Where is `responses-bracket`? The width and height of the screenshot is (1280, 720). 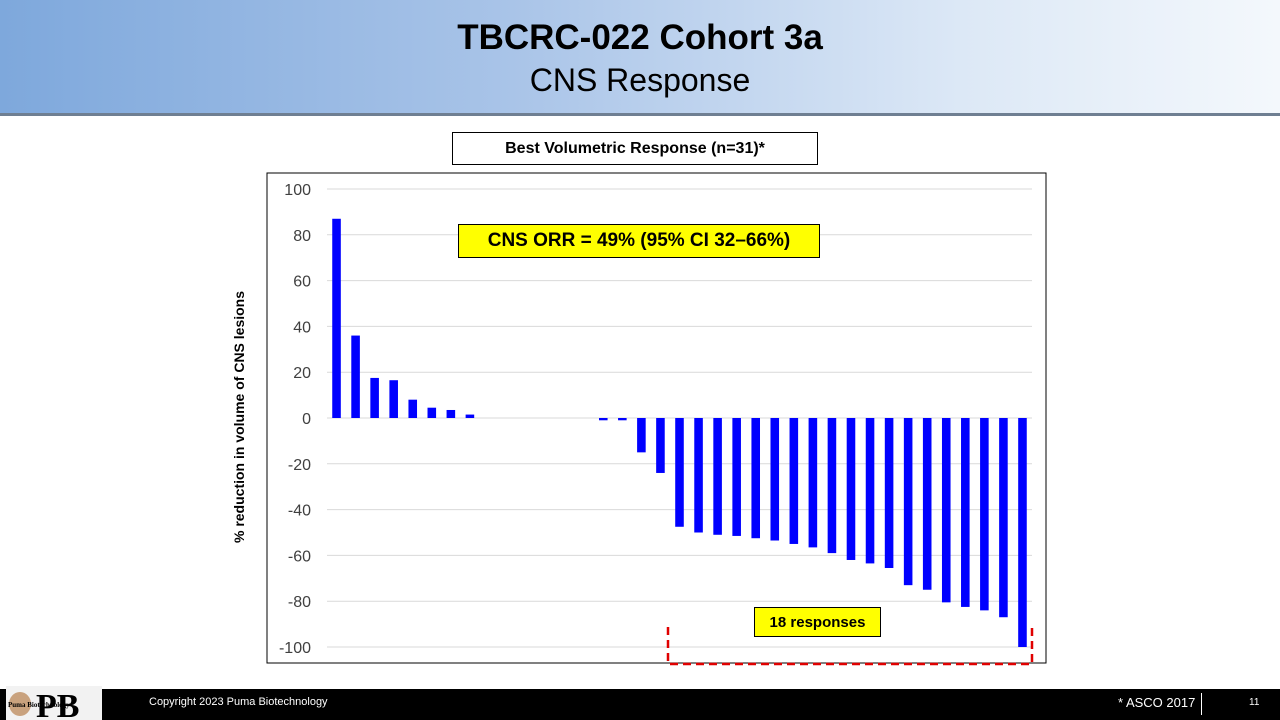 responses-bracket is located at coordinates (850, 646).